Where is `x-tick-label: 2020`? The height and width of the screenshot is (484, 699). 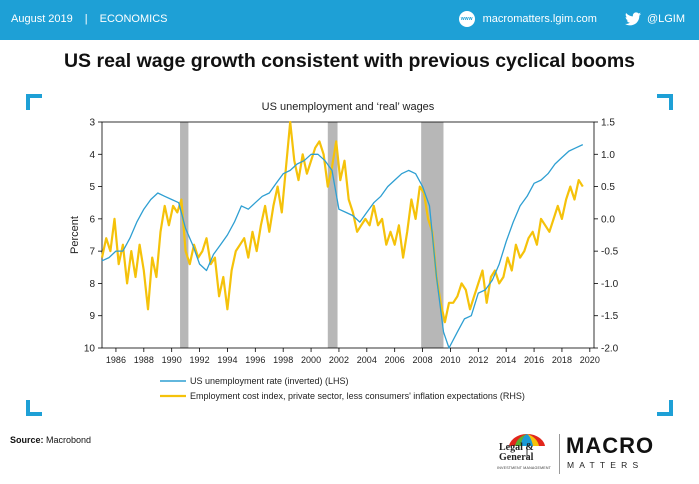 x-tick-label: 2020 is located at coordinates (590, 360).